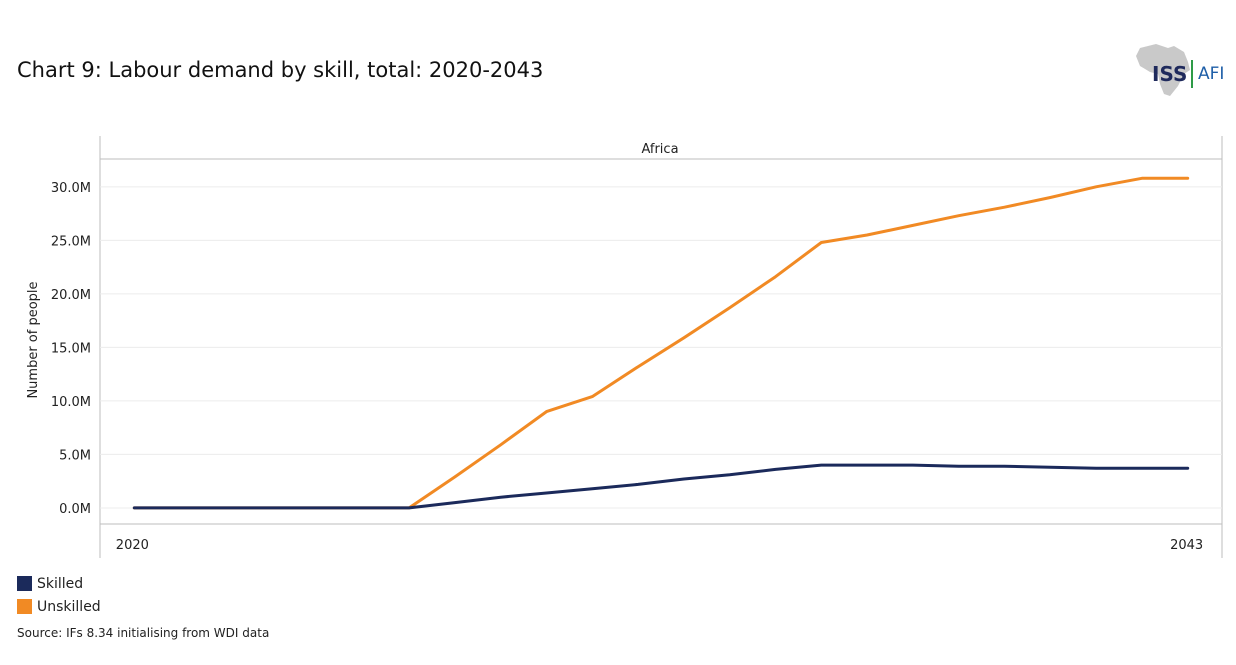 The height and width of the screenshot is (665, 1236). Describe the element at coordinates (75, 455) in the screenshot. I see `y-tick-label: 5.0M` at that location.